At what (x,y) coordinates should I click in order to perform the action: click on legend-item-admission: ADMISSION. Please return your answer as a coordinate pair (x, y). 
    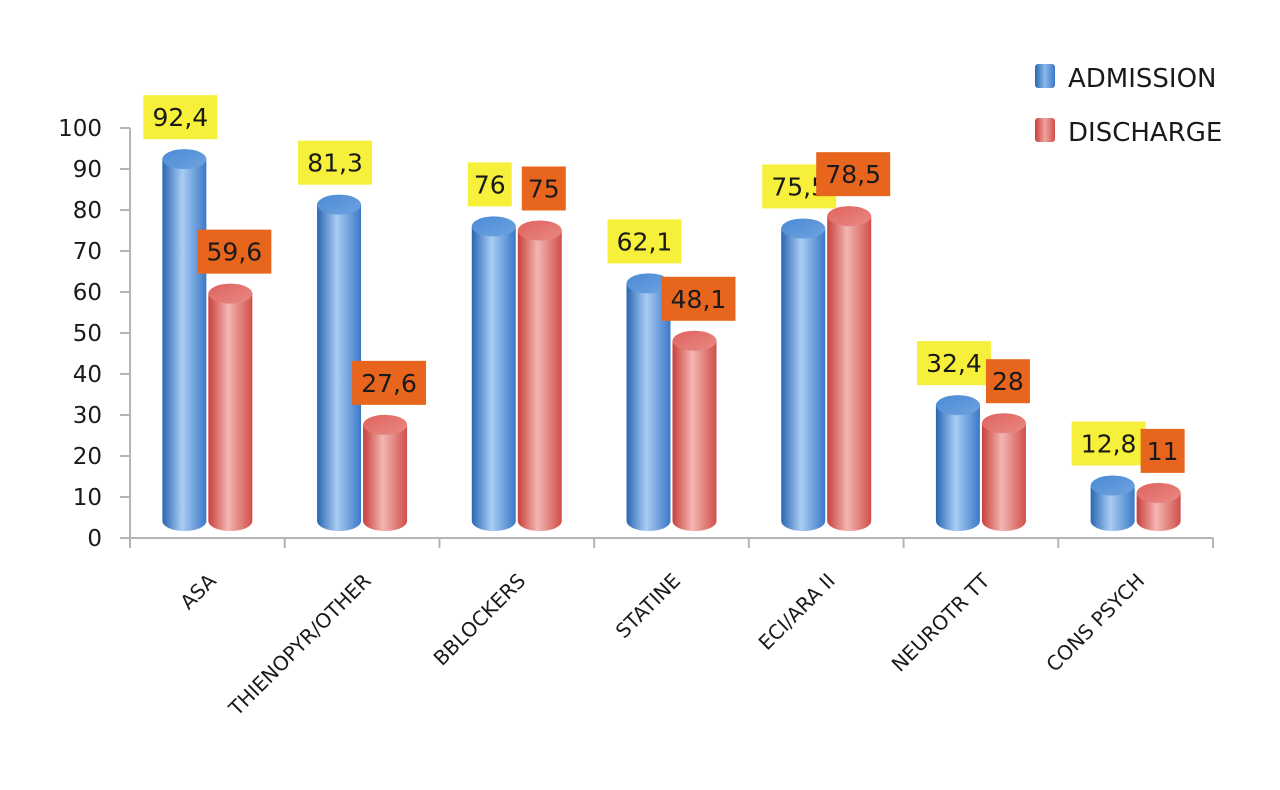
    Looking at the image, I should click on (1126, 79).